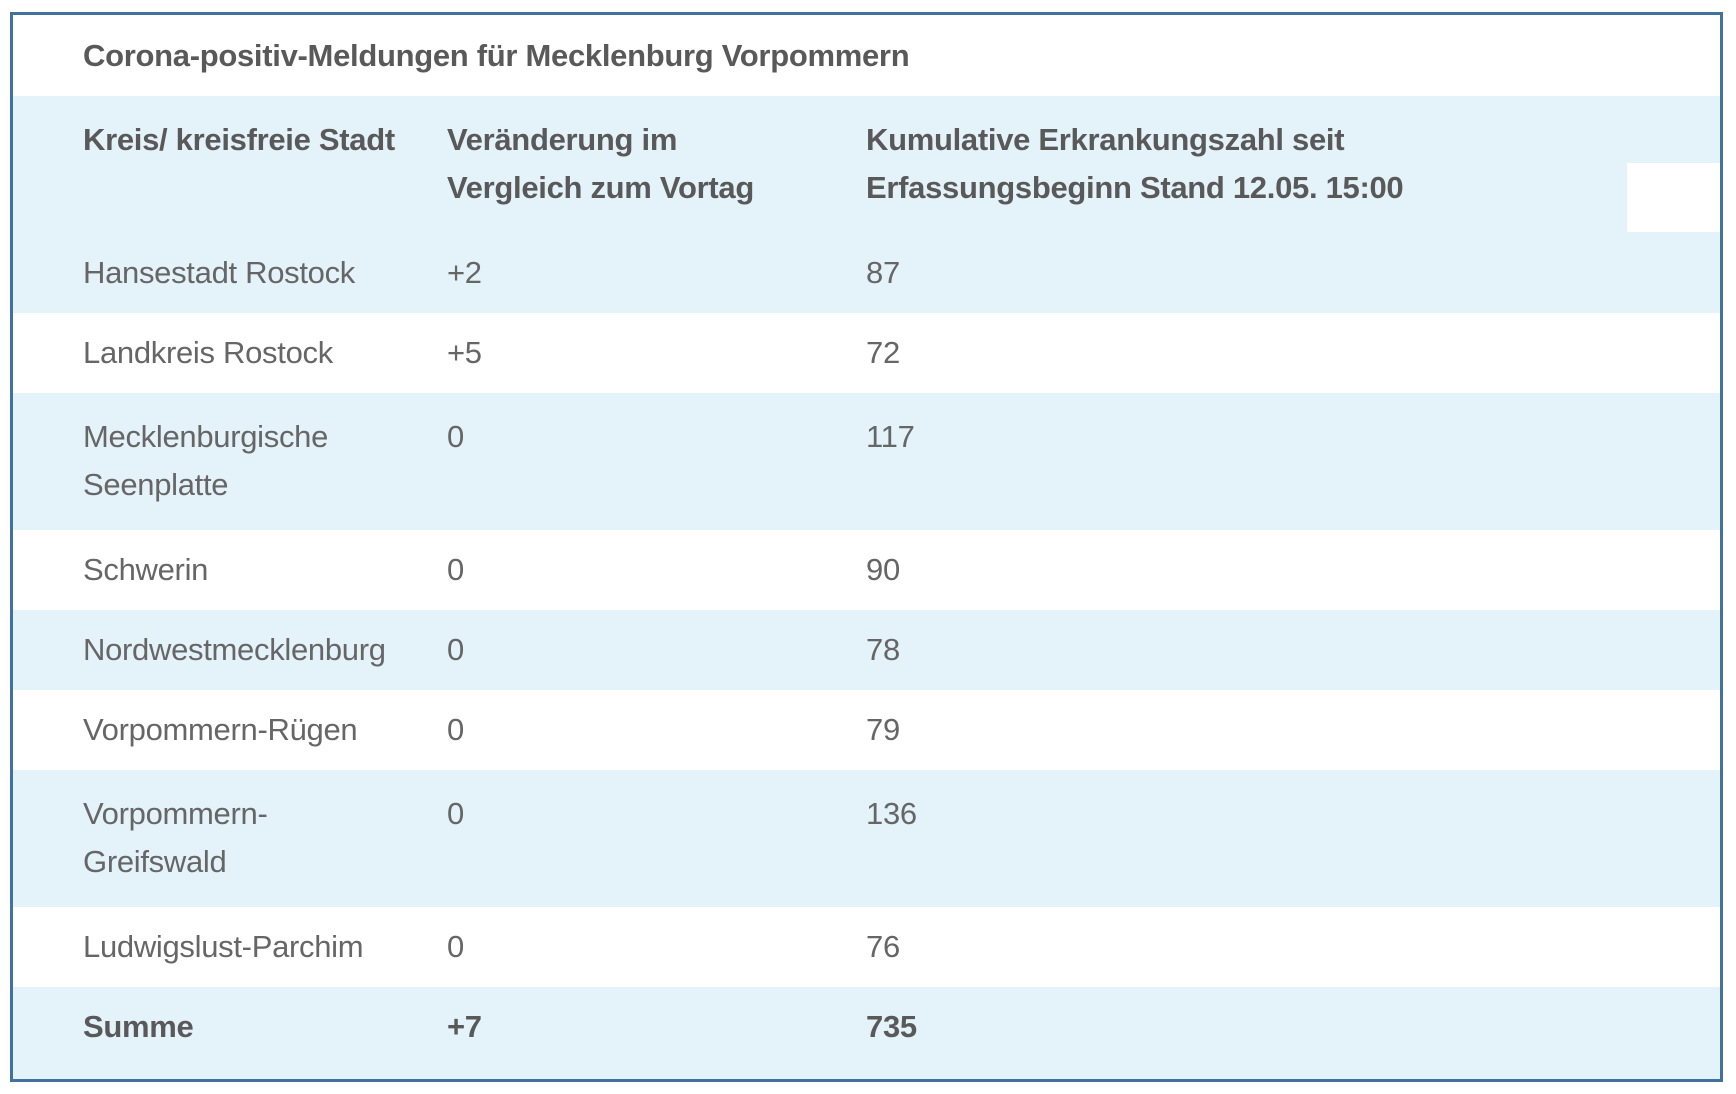 This screenshot has height=1094, width=1736. I want to click on cell-kumulativ: 87, so click(883, 272).